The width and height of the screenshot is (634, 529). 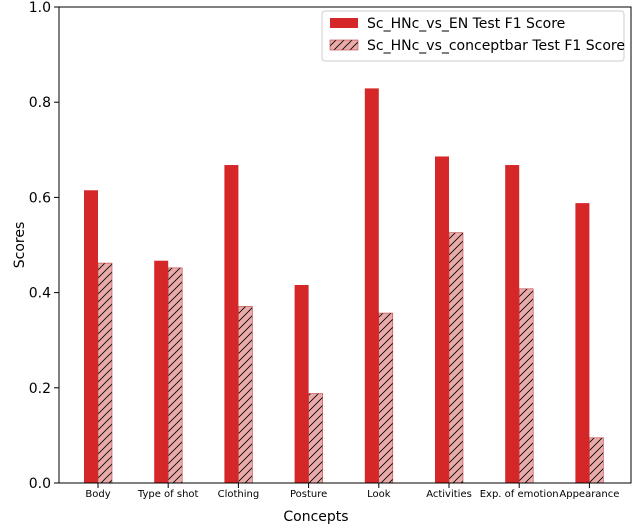 I want to click on x-tick-label: Type of shot, so click(x=168, y=494).